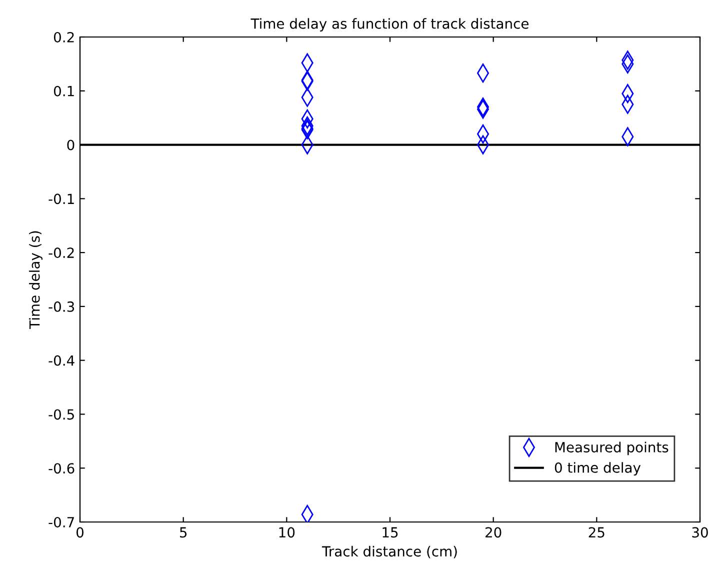 Image resolution: width=710 pixels, height=581 pixels. What do you see at coordinates (494, 532) in the screenshot?
I see `x-tick-label: 20` at bounding box center [494, 532].